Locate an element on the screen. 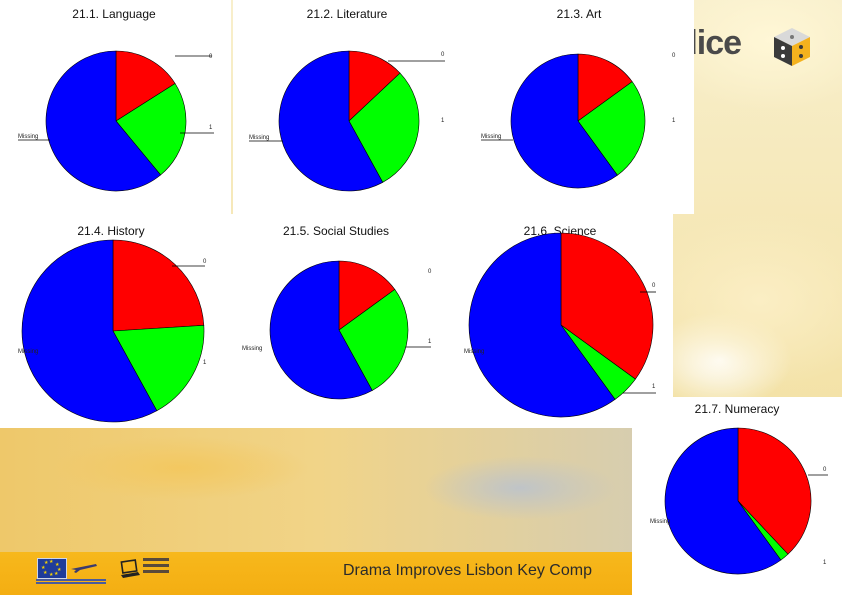  laptop-icon is located at coordinates (130, 568).